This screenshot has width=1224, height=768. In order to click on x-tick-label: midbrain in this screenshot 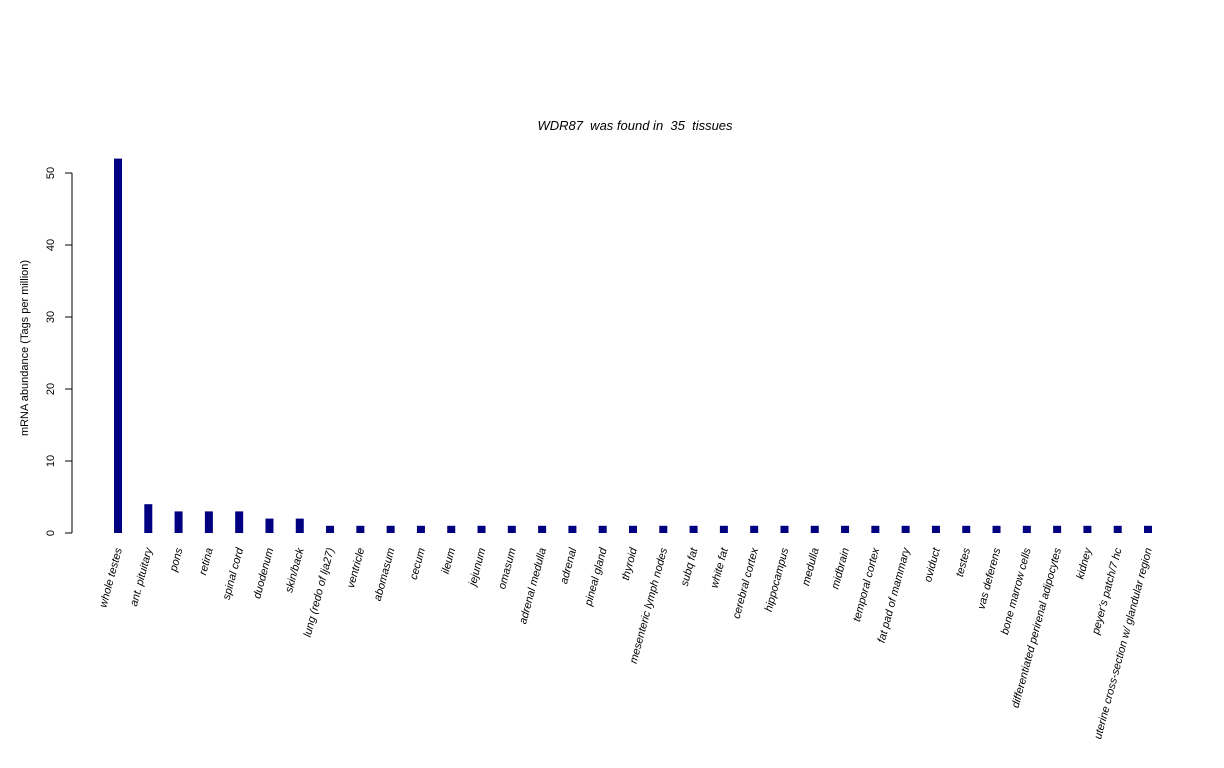, I will do `click(840, 569)`.